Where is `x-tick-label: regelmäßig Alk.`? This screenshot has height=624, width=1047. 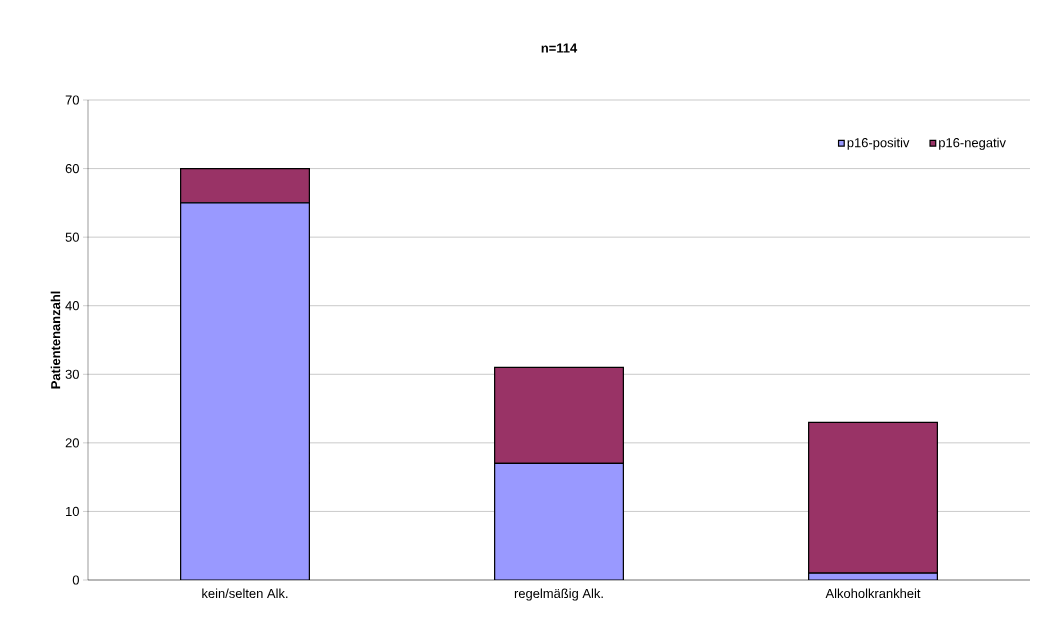 x-tick-label: regelmäßig Alk. is located at coordinates (558, 594).